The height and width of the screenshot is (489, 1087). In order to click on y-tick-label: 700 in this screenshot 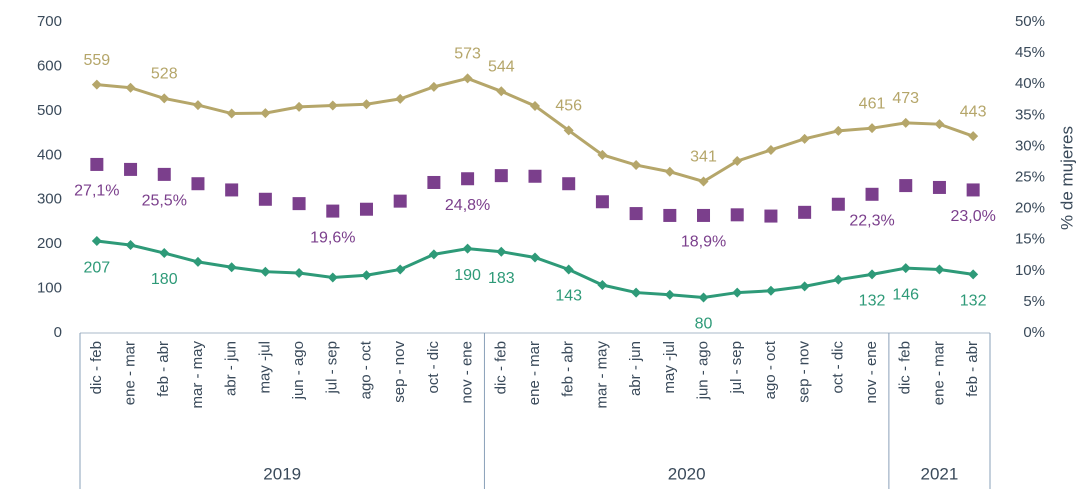, I will do `click(49, 21)`.